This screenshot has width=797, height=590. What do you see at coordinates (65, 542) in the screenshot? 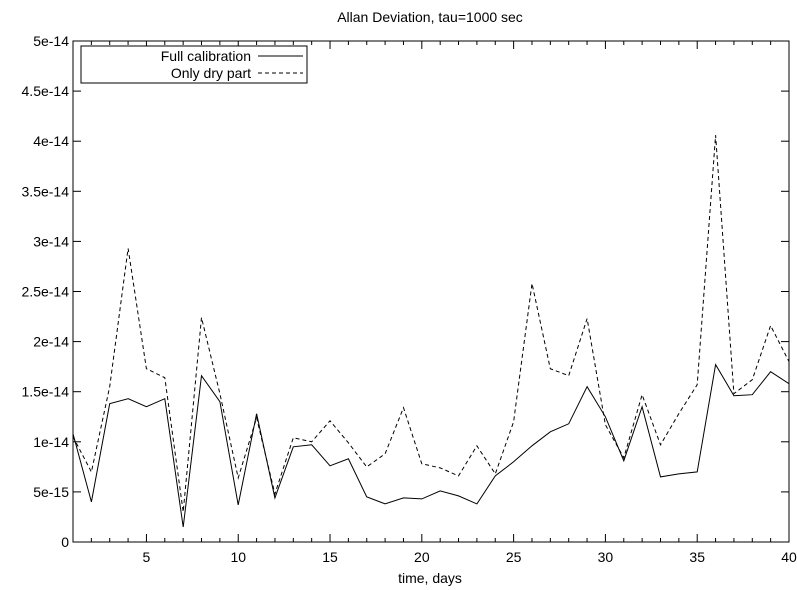
I see `y-tick-label: 0` at bounding box center [65, 542].